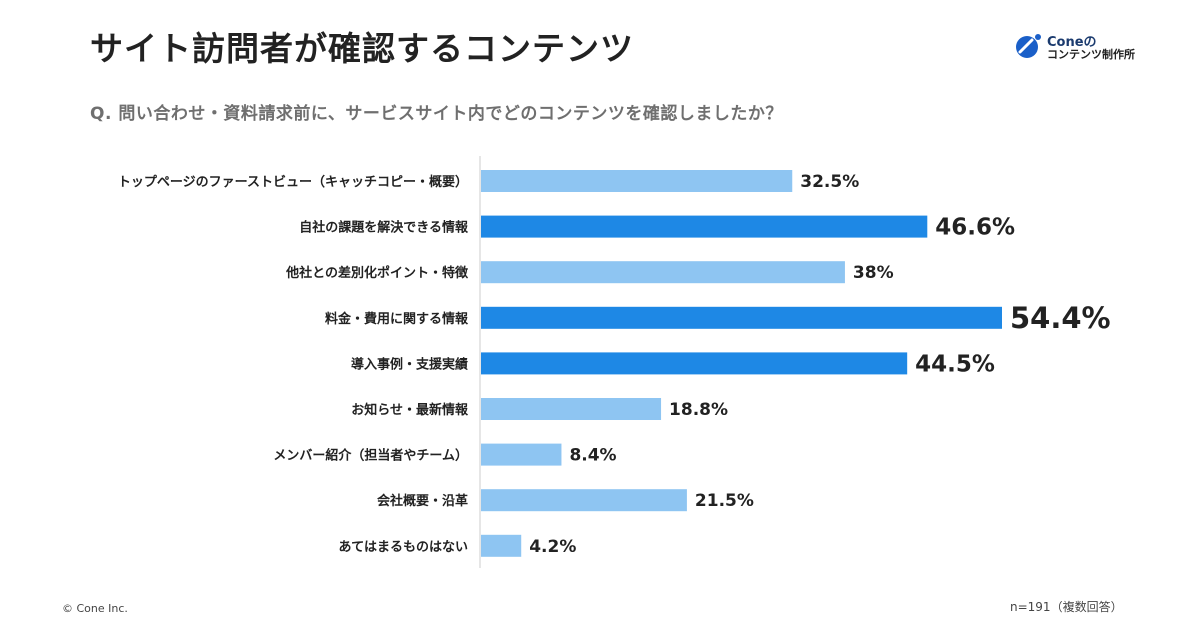 This screenshot has height=630, width=1200. I want to click on category-label: 会社概要・沿革, so click(422, 501).